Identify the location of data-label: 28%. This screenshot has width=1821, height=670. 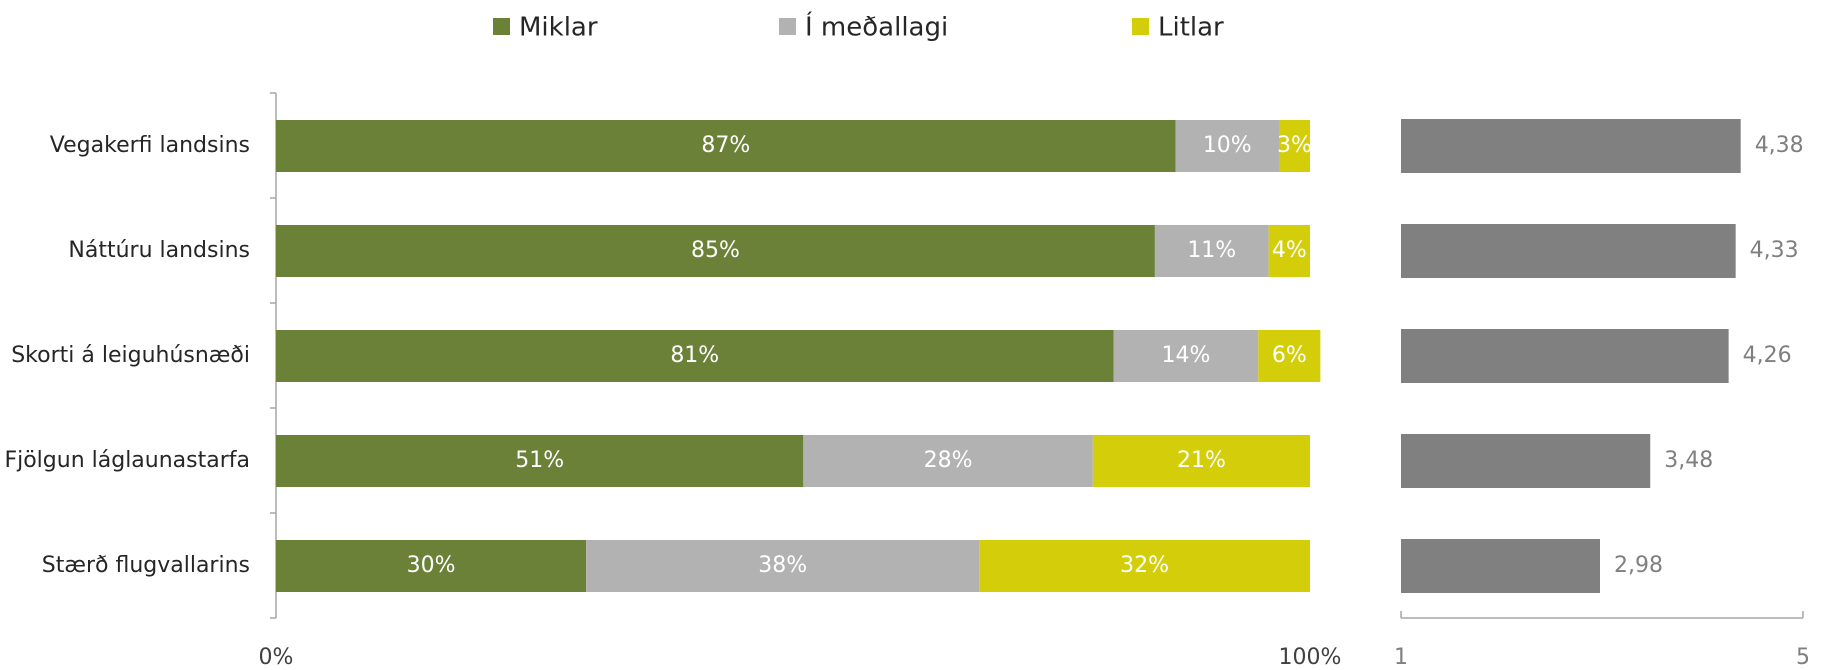
(948, 460).